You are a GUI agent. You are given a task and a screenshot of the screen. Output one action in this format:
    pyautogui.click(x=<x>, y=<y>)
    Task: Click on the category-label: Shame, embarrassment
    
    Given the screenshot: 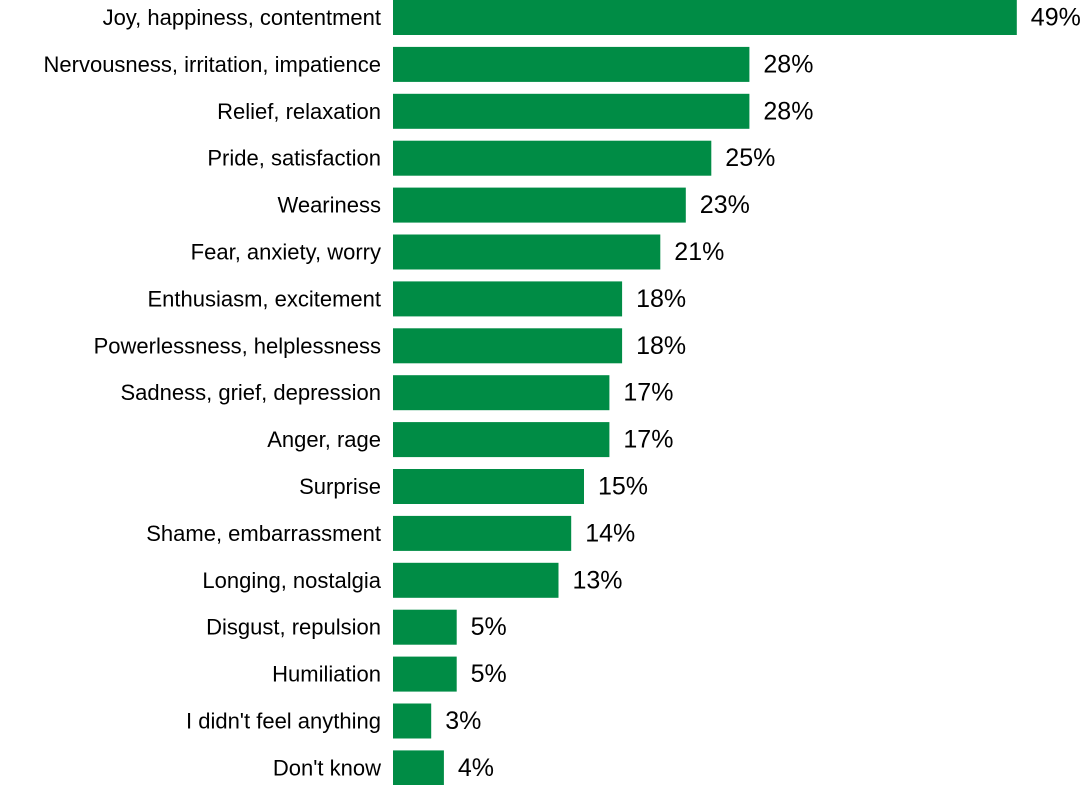 What is the action you would take?
    pyautogui.click(x=263, y=533)
    